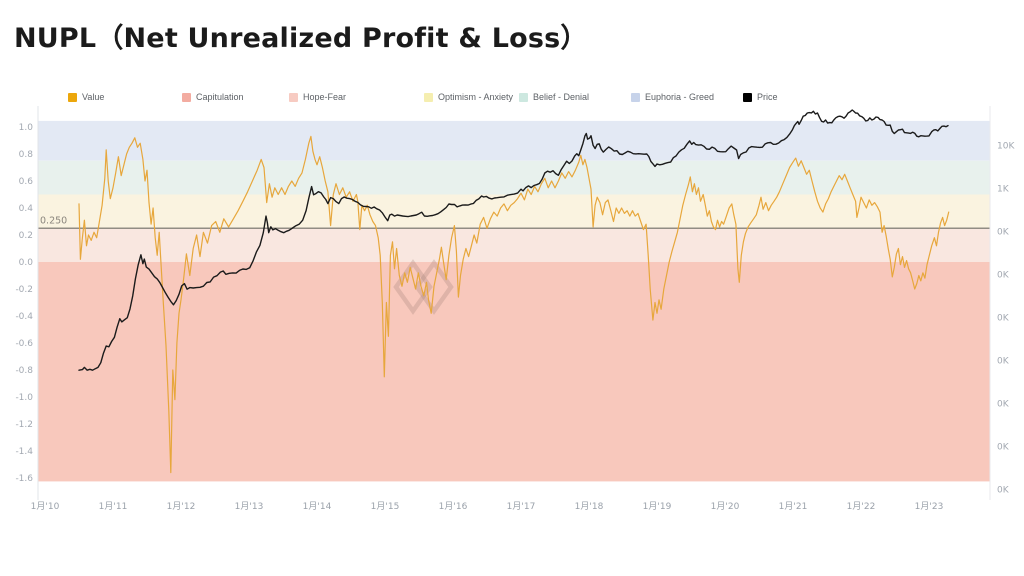 This screenshot has height=576, width=1024. Describe the element at coordinates (26, 182) in the screenshot. I see `left-axis-tick: 0.6` at that location.